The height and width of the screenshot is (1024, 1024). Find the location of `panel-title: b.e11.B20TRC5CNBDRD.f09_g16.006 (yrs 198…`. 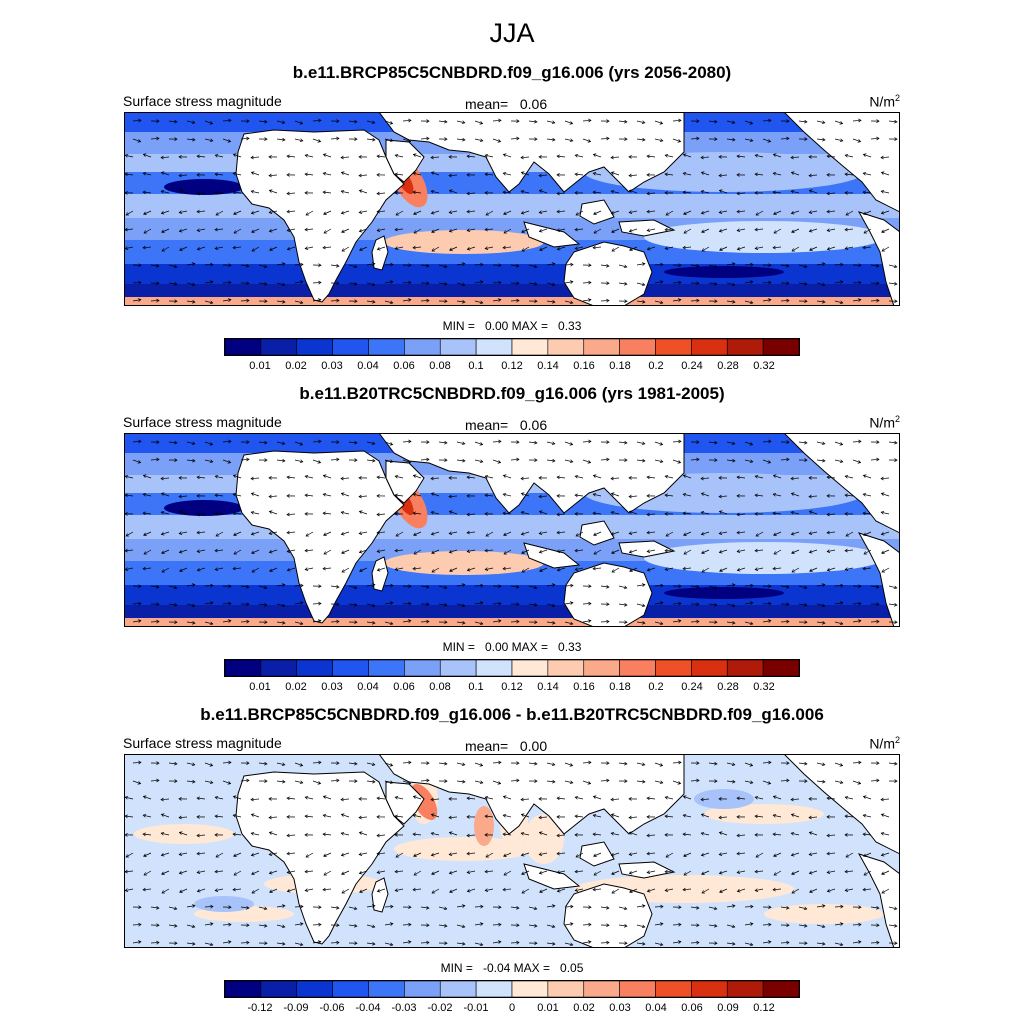

panel-title: b.e11.B20TRC5CNBDRD.f09_g16.006 (yrs 198… is located at coordinates (512, 393).